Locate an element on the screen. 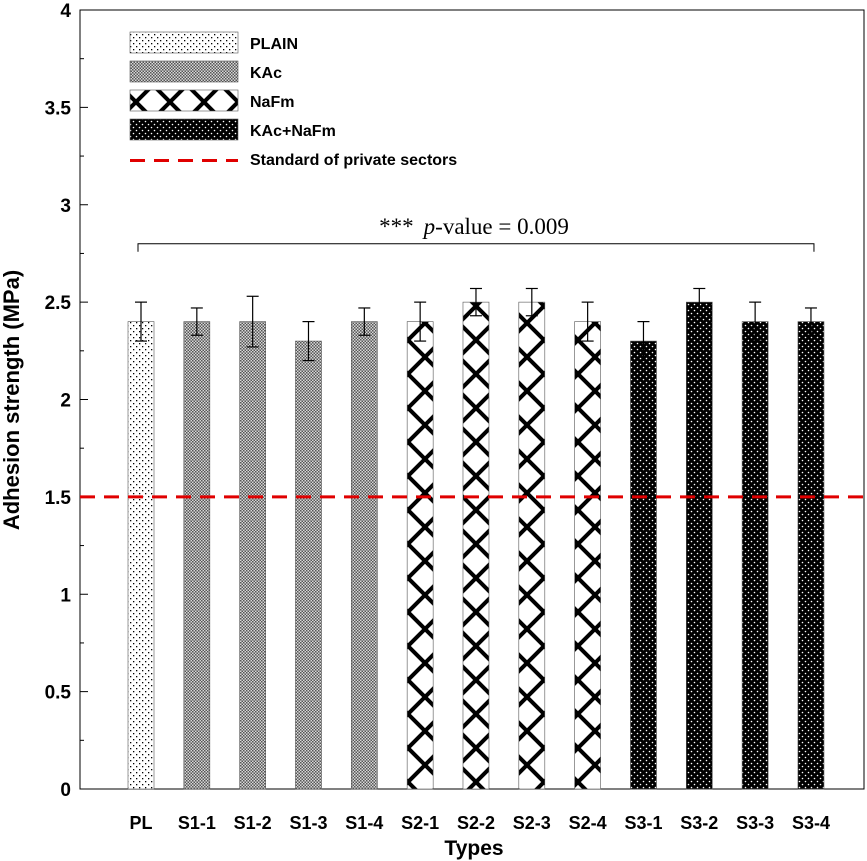 Image resolution: width=867 pixels, height=861 pixels. y-tick-label: 3.5 is located at coordinates (58, 108).